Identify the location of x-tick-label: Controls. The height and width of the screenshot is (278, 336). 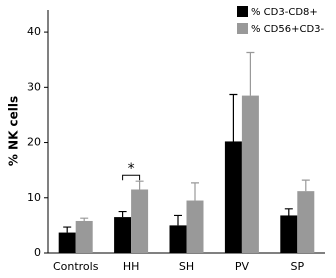
(76, 266).